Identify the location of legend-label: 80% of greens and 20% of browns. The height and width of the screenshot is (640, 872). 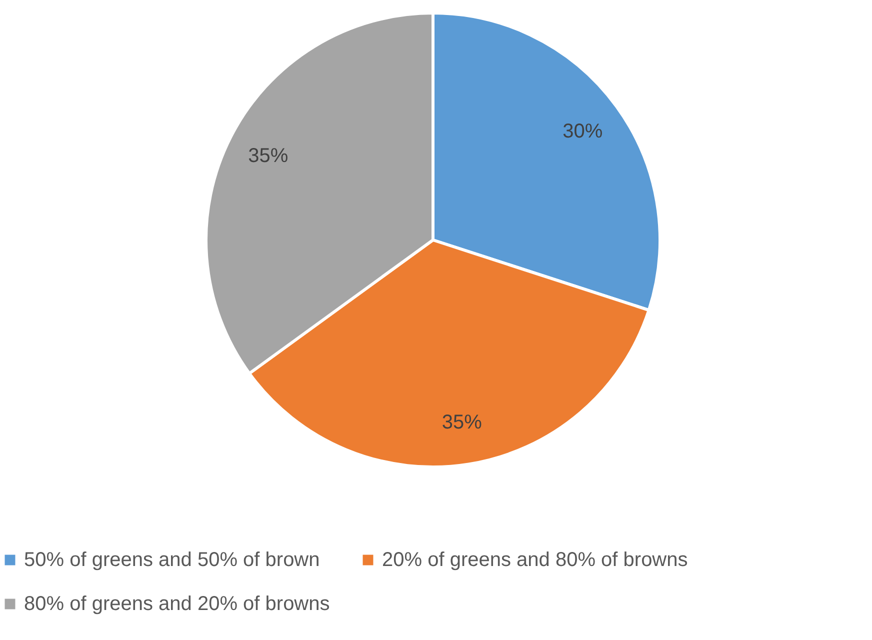
(177, 604).